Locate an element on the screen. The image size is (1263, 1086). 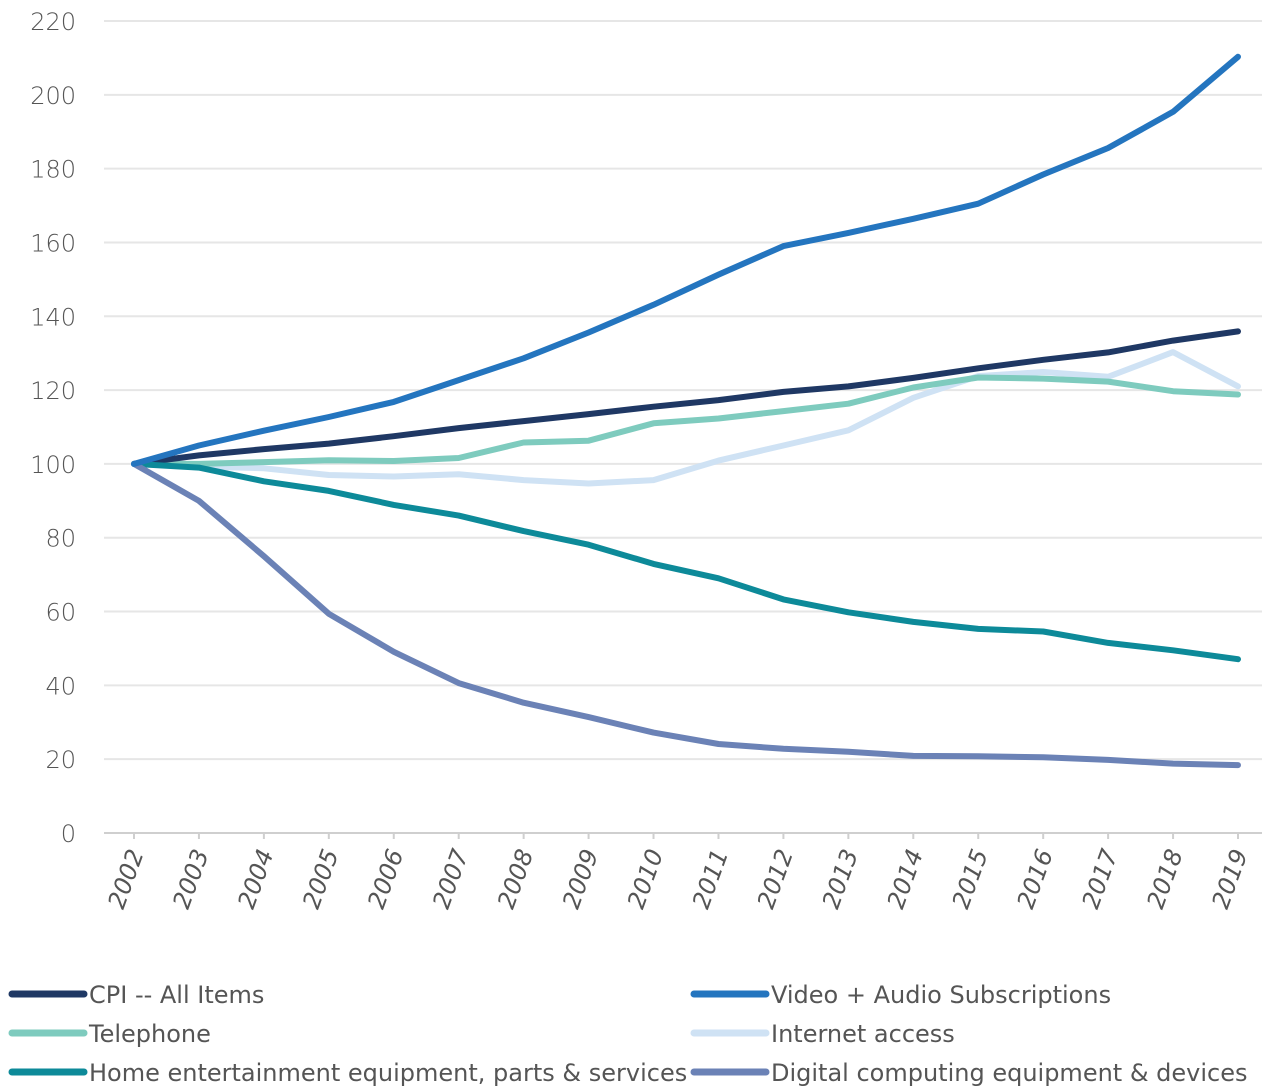
x-tick-label: 2006 is located at coordinates (385, 878).